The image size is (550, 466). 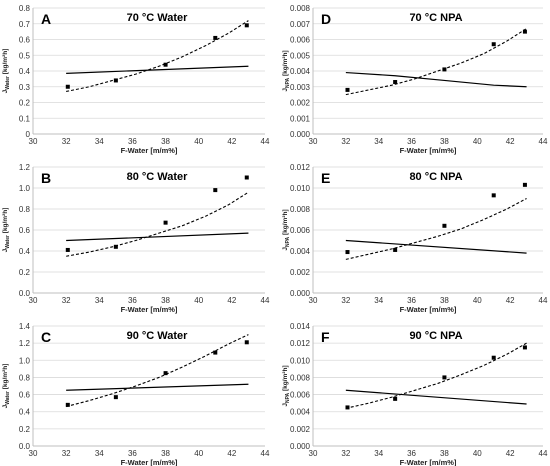 What do you see at coordinates (28, 134) in the screenshot?
I see `y-tick-label: 0` at bounding box center [28, 134].